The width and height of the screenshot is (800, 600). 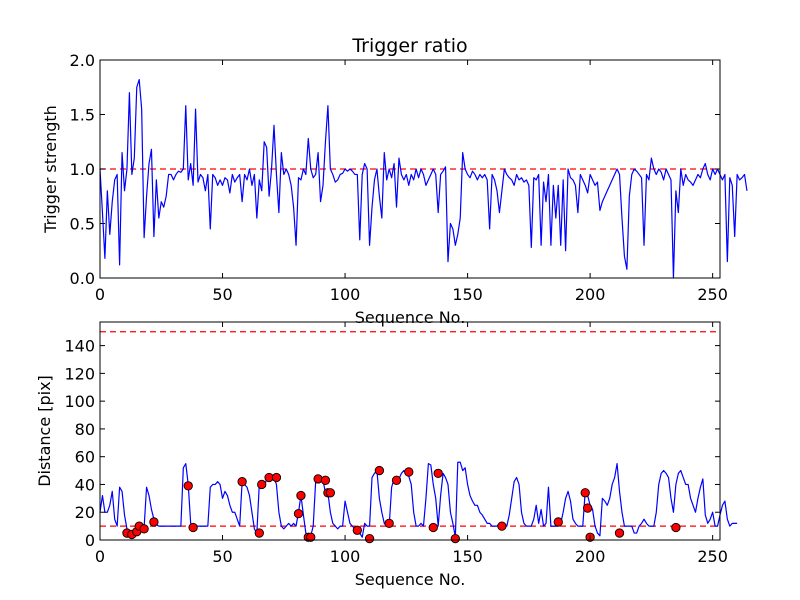 What do you see at coordinates (85, 429) in the screenshot?
I see `y-tick-label: 80` at bounding box center [85, 429].